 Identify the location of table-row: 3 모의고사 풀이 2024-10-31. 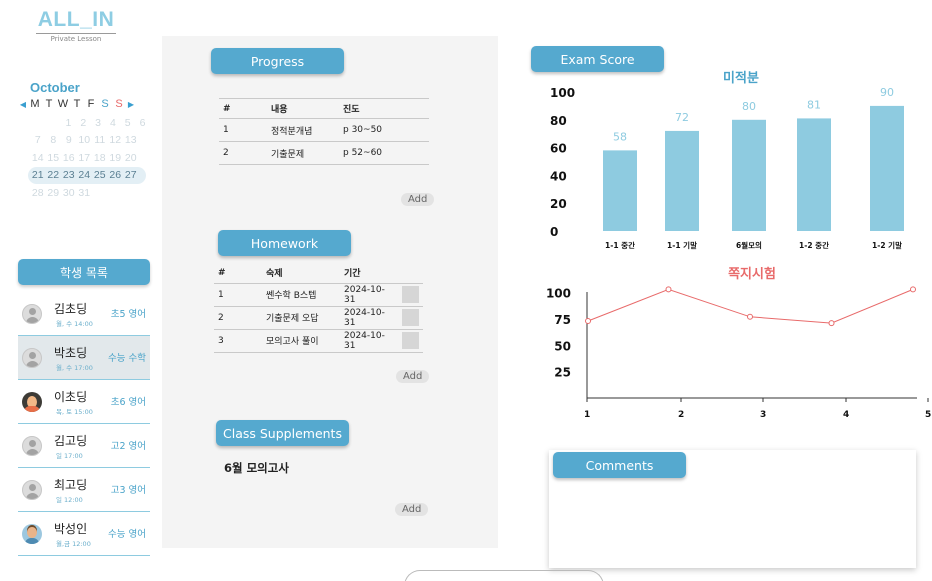
(318, 340).